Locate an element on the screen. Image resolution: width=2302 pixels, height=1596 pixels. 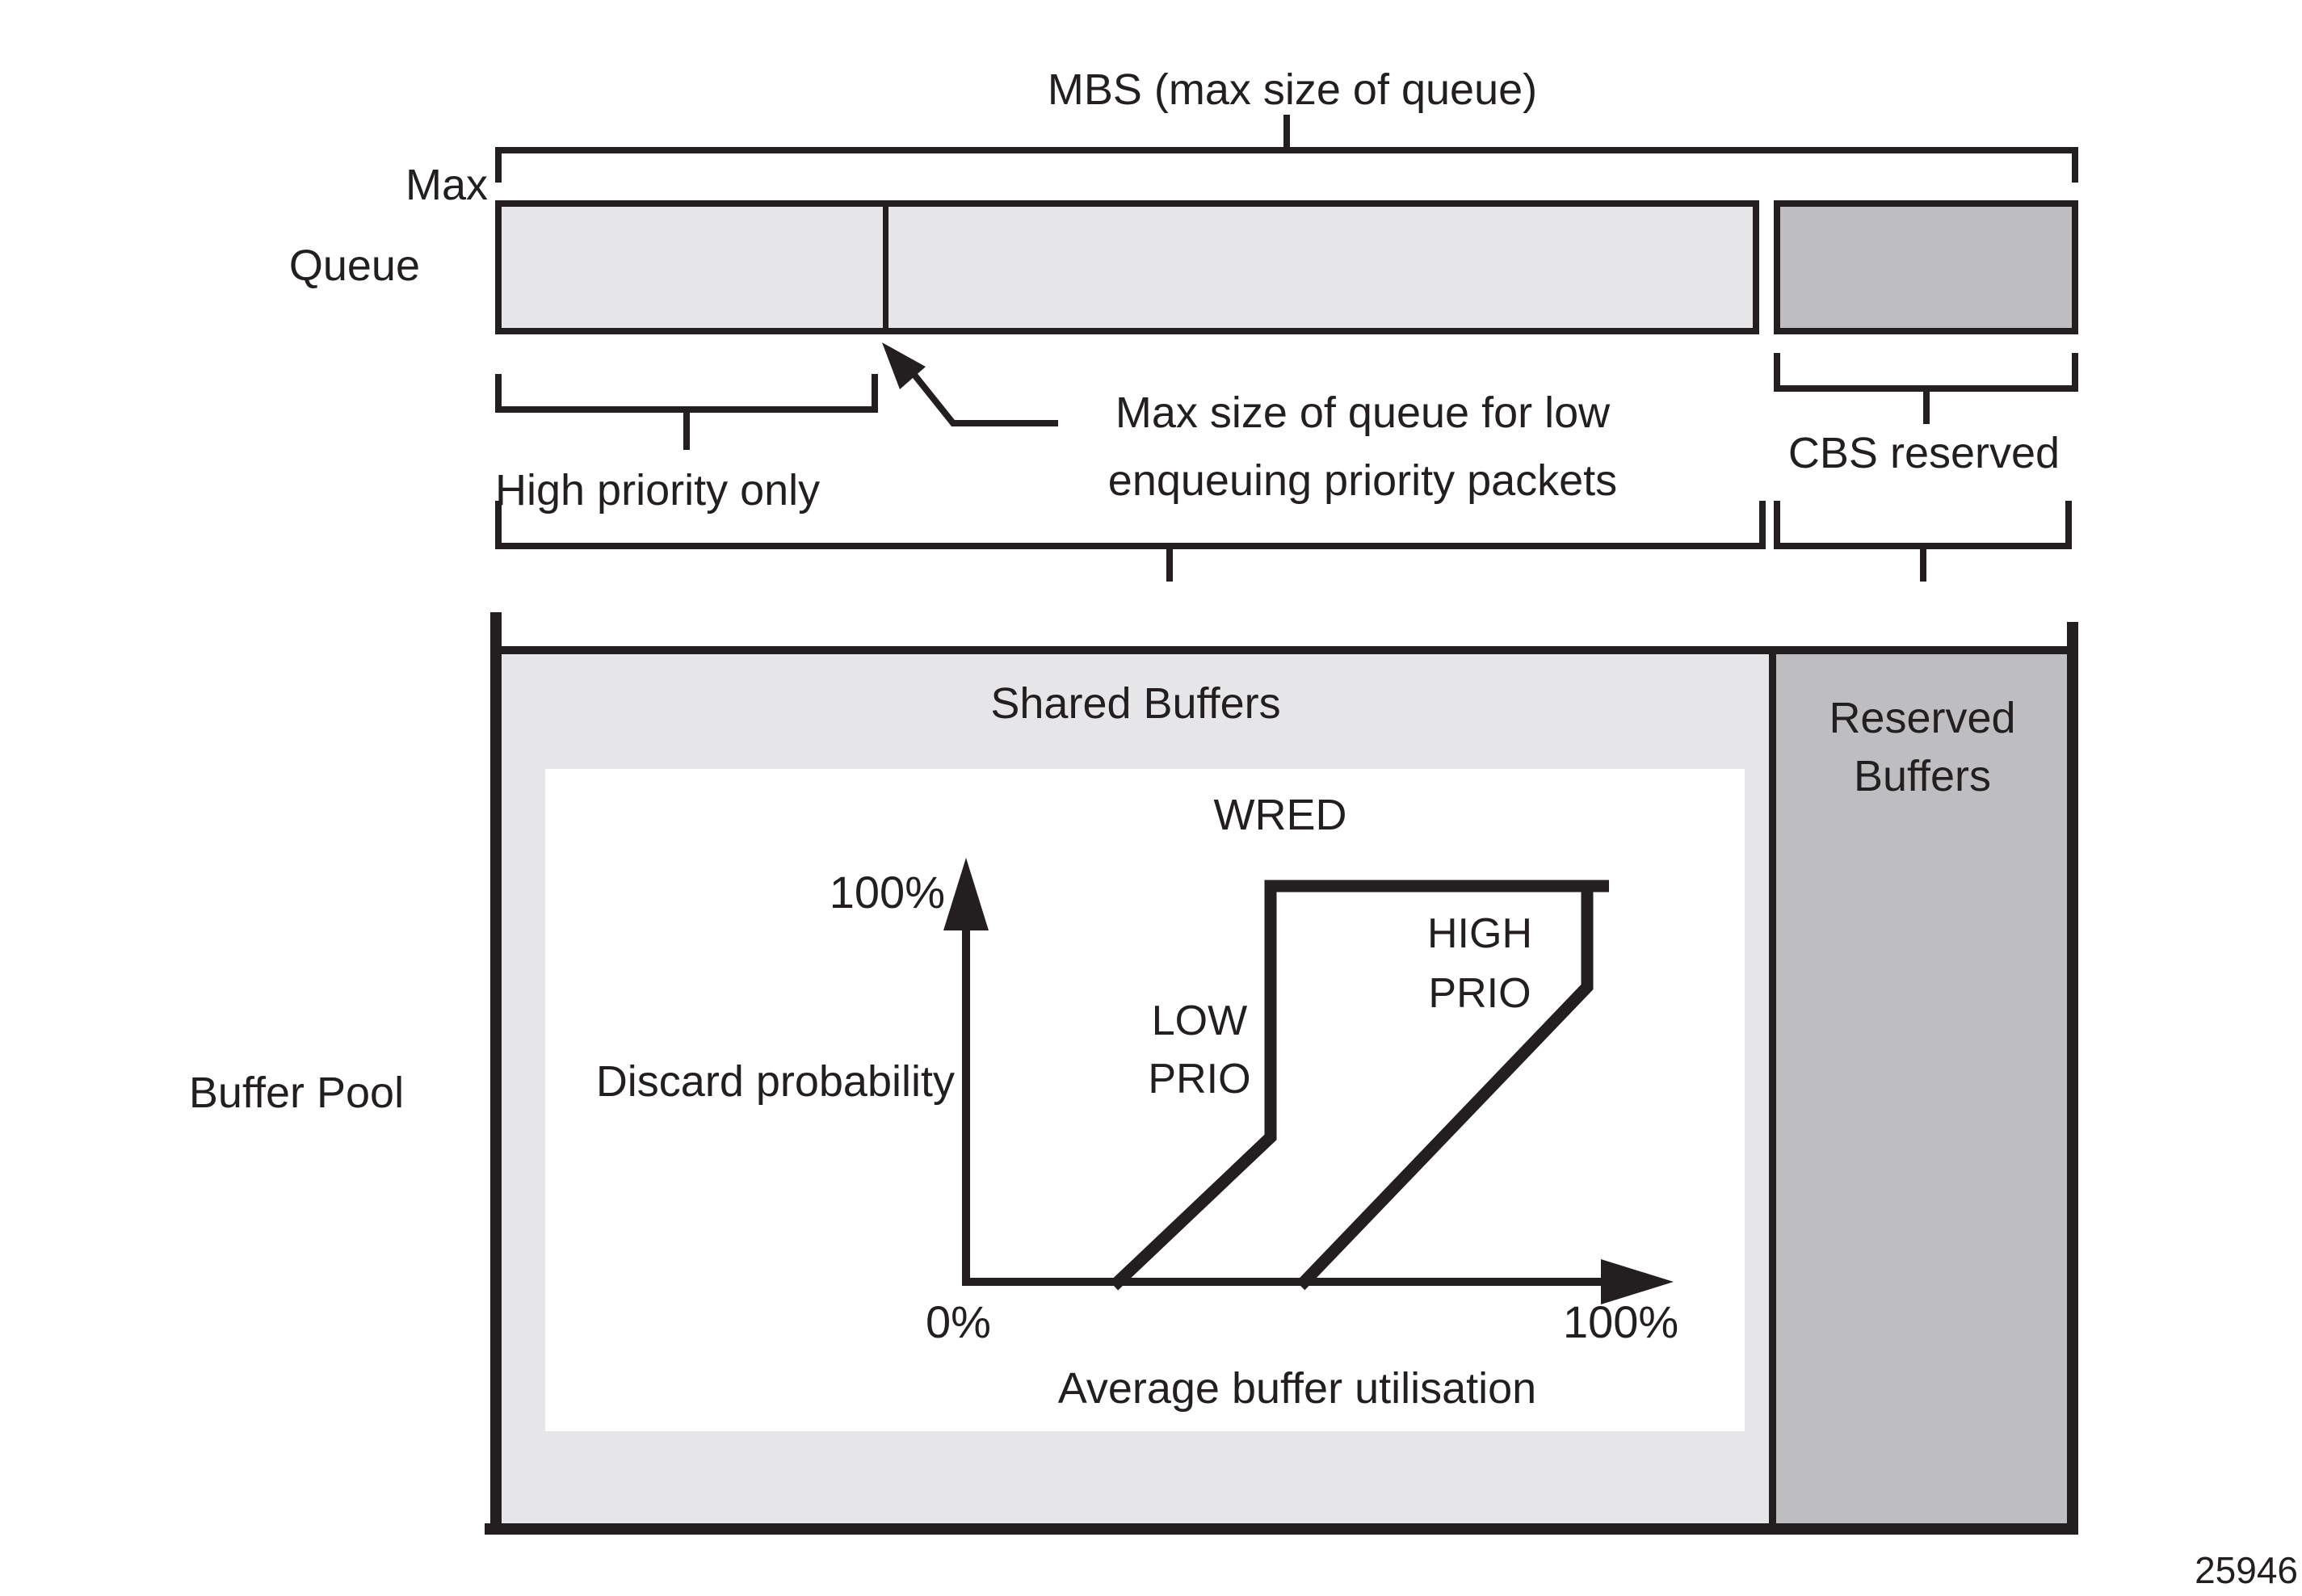
queue-bar-divider is located at coordinates (885, 267).